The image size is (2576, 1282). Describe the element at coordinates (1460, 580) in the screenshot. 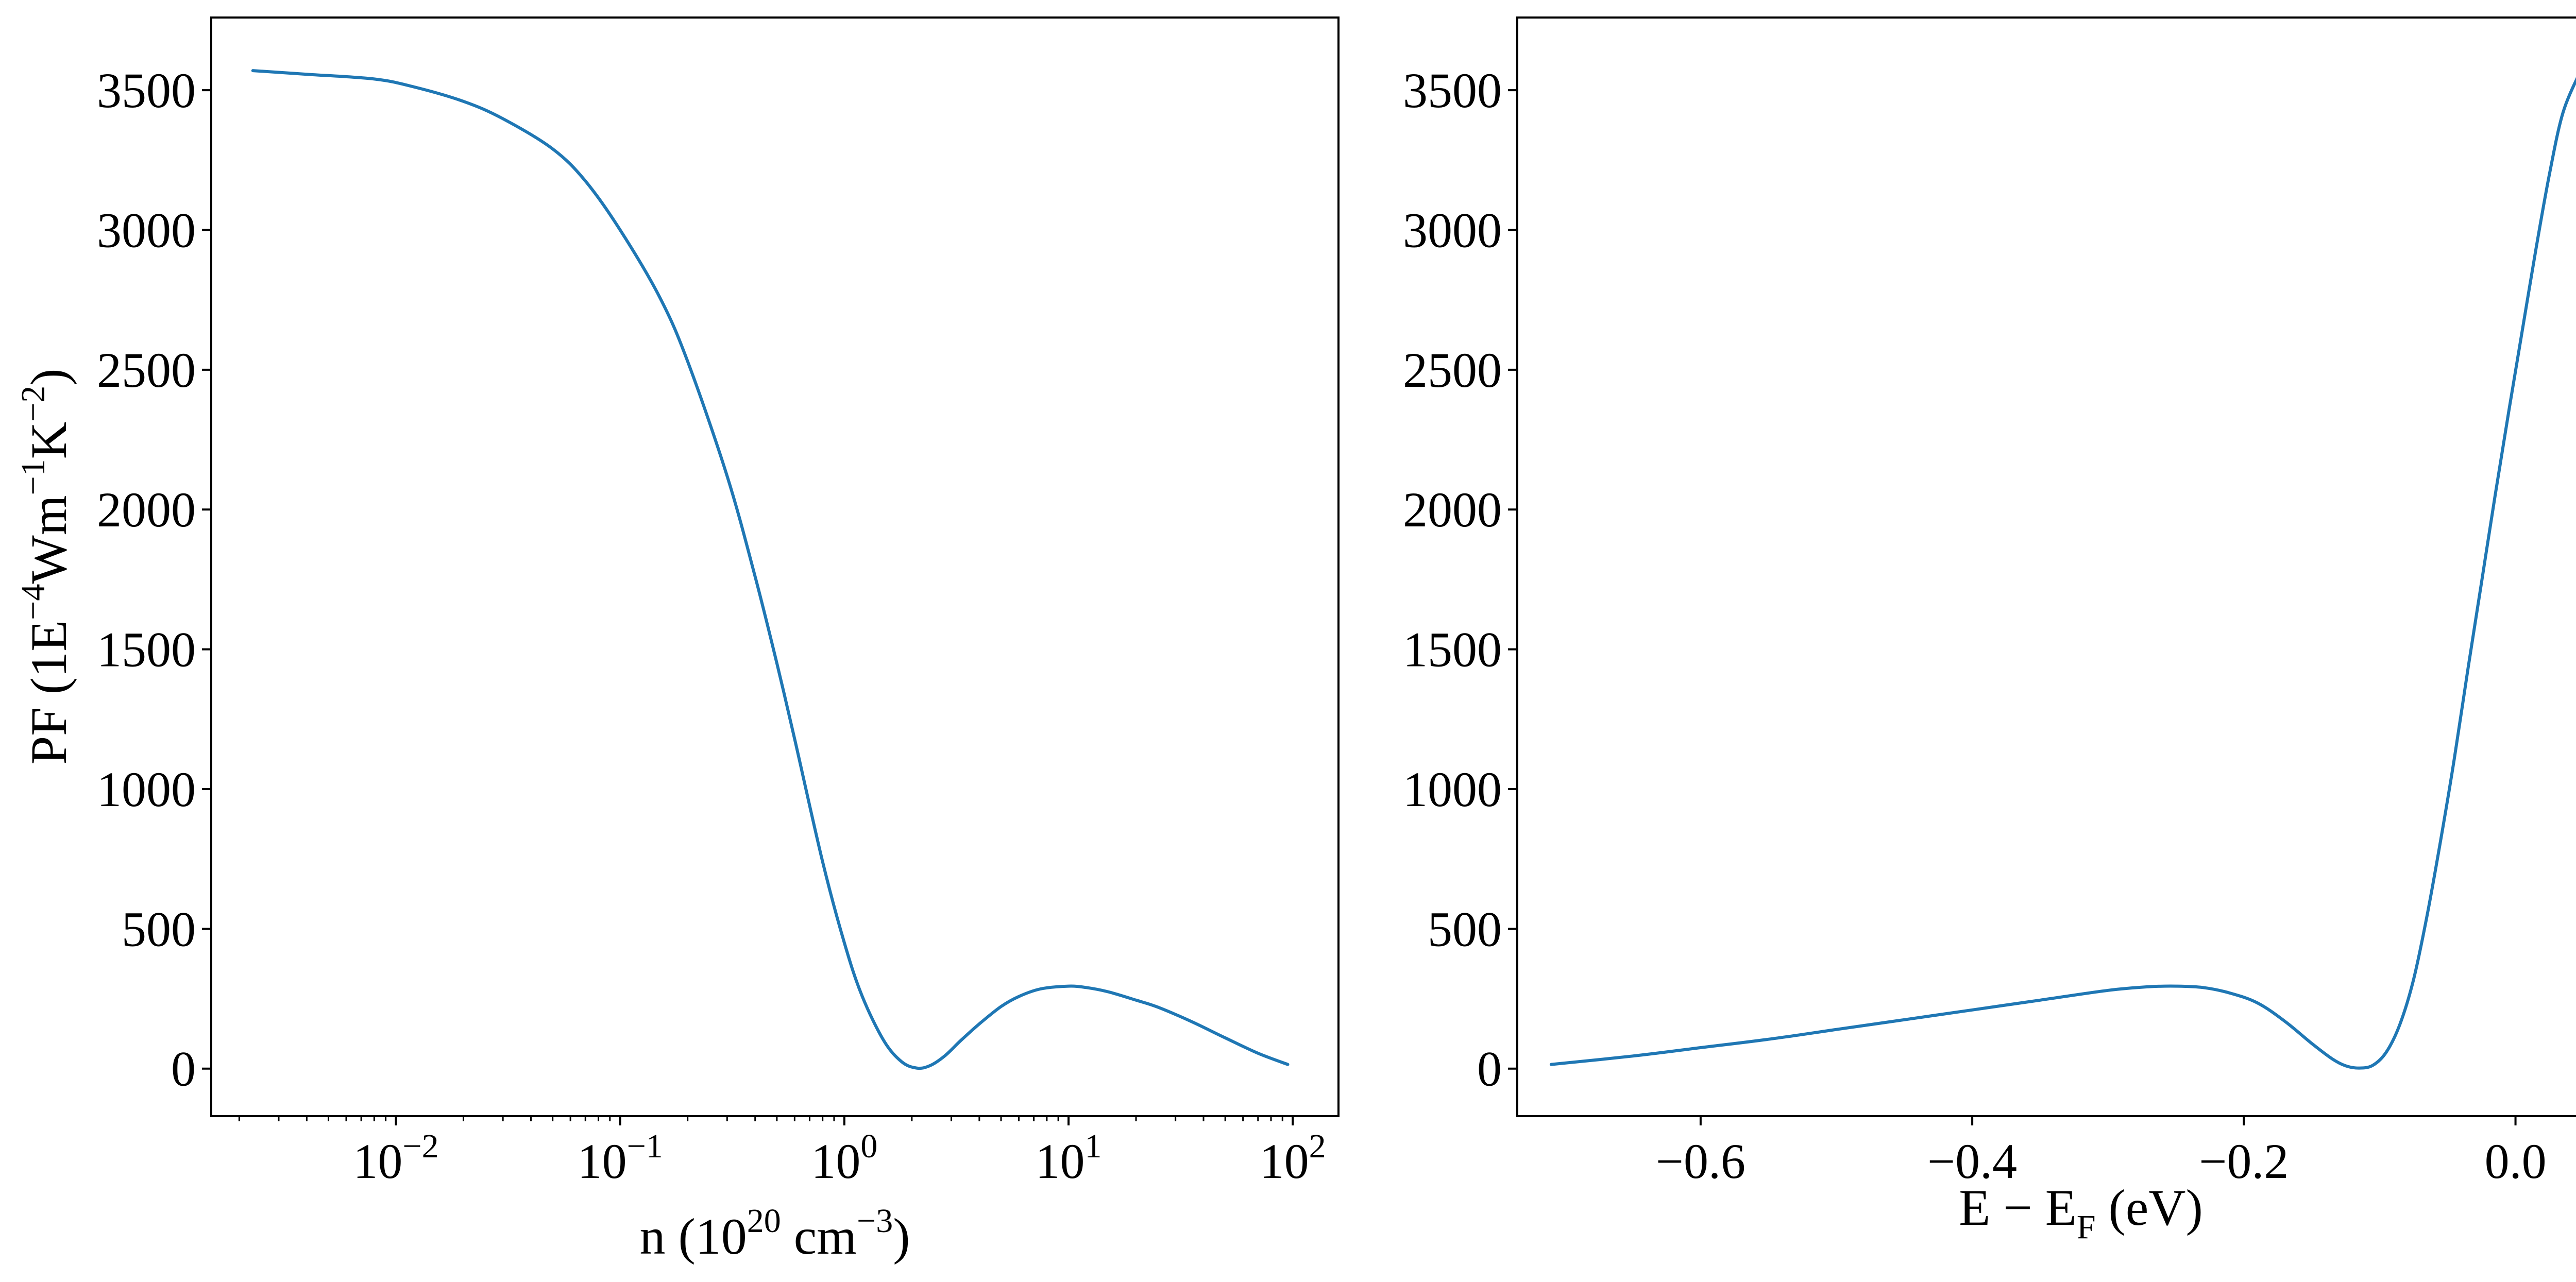

I see `right-y-axis: 0 500 1000 1500 2000 2500 3000 3500` at that location.